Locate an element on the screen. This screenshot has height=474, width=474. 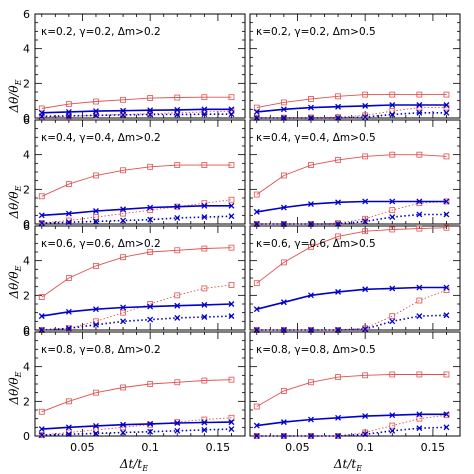
y-axis-title-row-2: Δθ/θE is located at coordinates (15, 202).